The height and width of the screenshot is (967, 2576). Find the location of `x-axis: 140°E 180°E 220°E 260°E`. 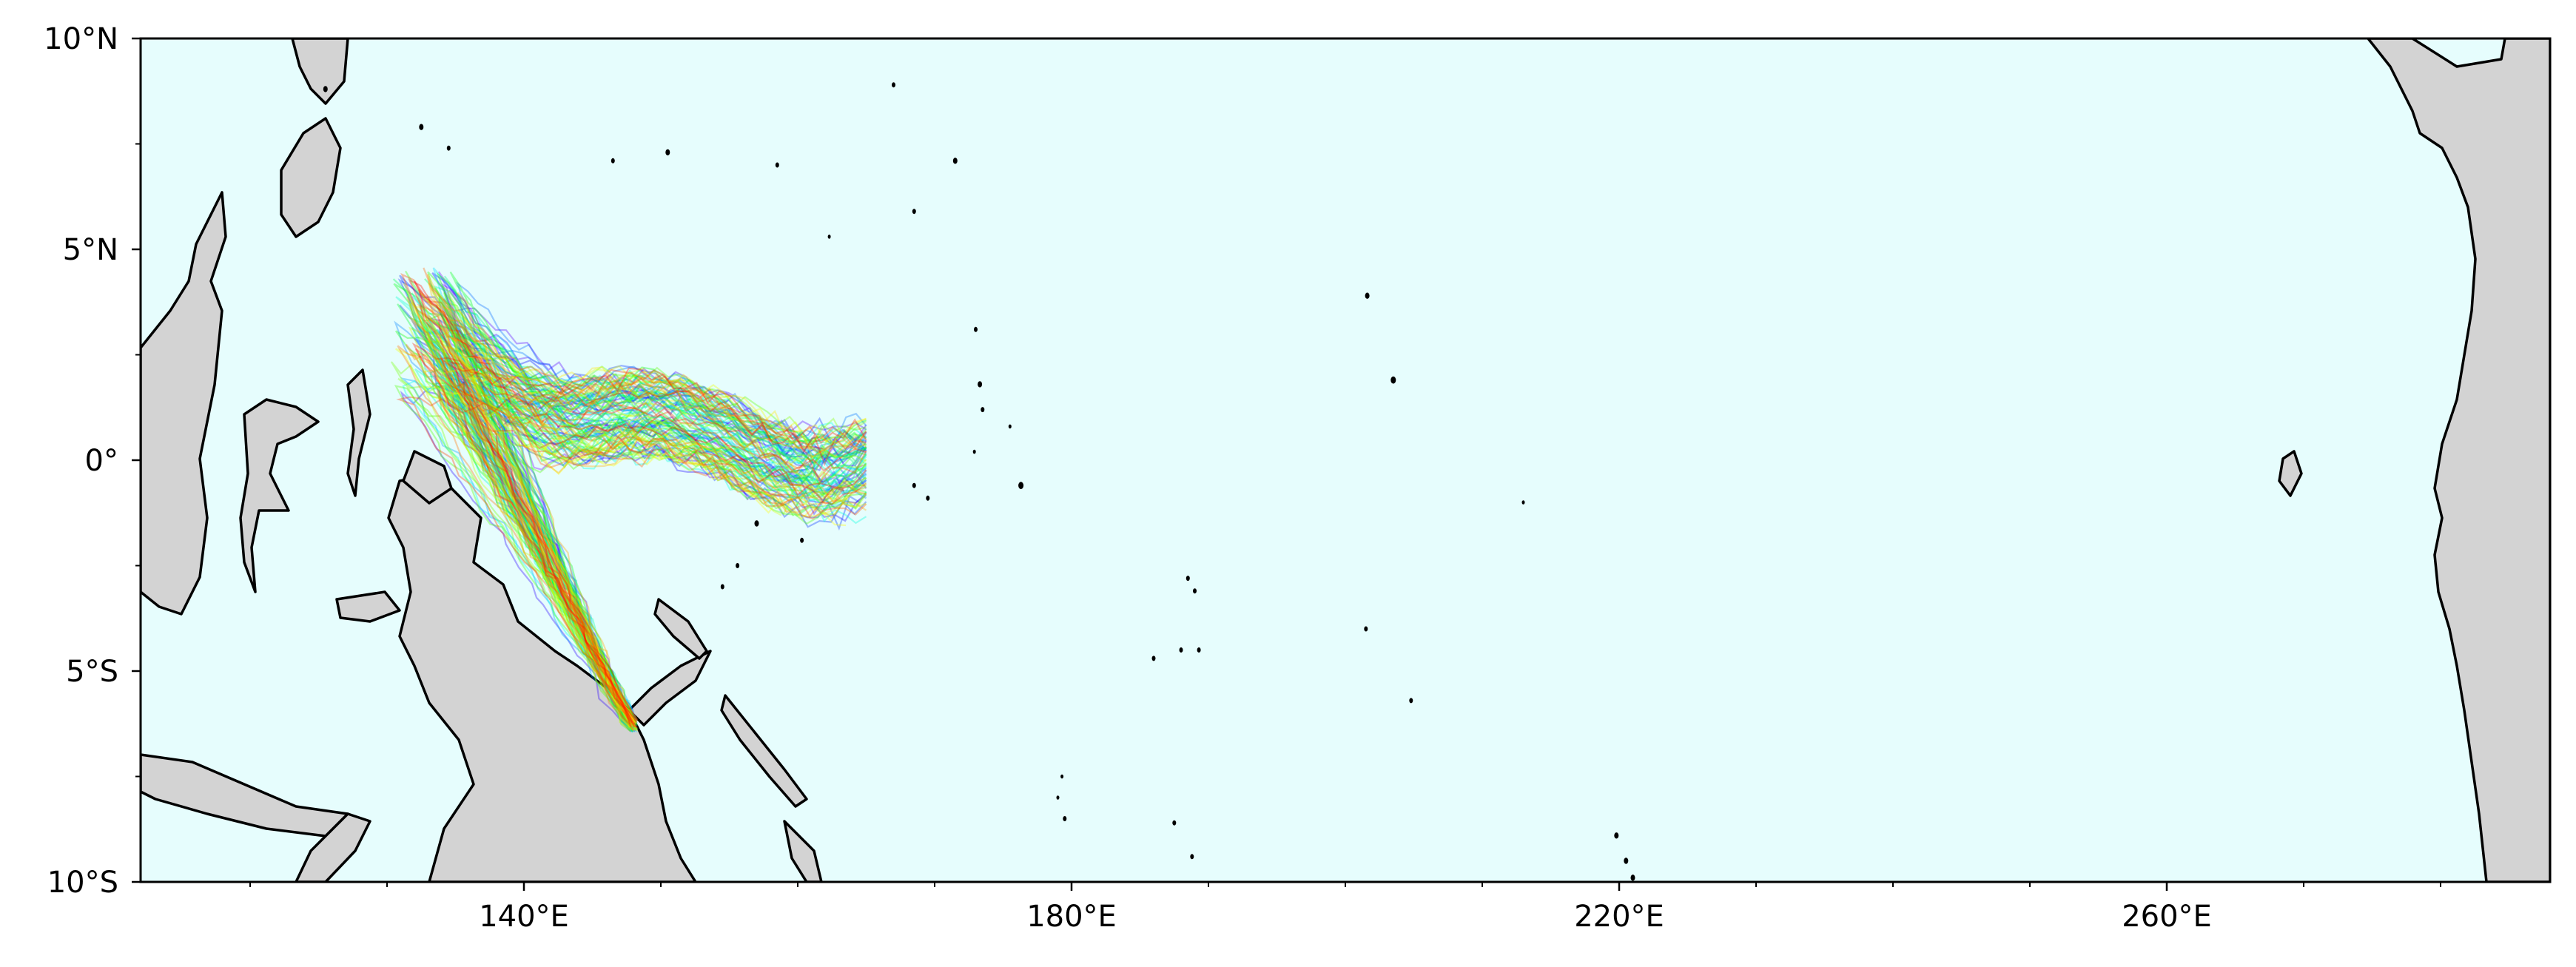

x-axis: 140°E 180°E 220°E 260°E is located at coordinates (1345, 908).